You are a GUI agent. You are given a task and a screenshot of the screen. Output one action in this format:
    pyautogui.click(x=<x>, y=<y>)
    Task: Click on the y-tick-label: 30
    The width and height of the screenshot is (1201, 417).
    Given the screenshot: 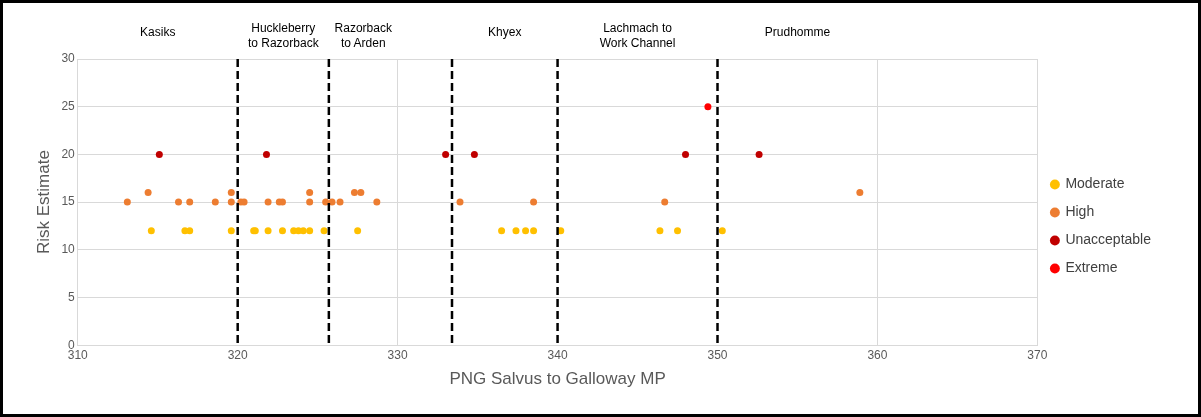 What is the action you would take?
    pyautogui.click(x=68, y=58)
    